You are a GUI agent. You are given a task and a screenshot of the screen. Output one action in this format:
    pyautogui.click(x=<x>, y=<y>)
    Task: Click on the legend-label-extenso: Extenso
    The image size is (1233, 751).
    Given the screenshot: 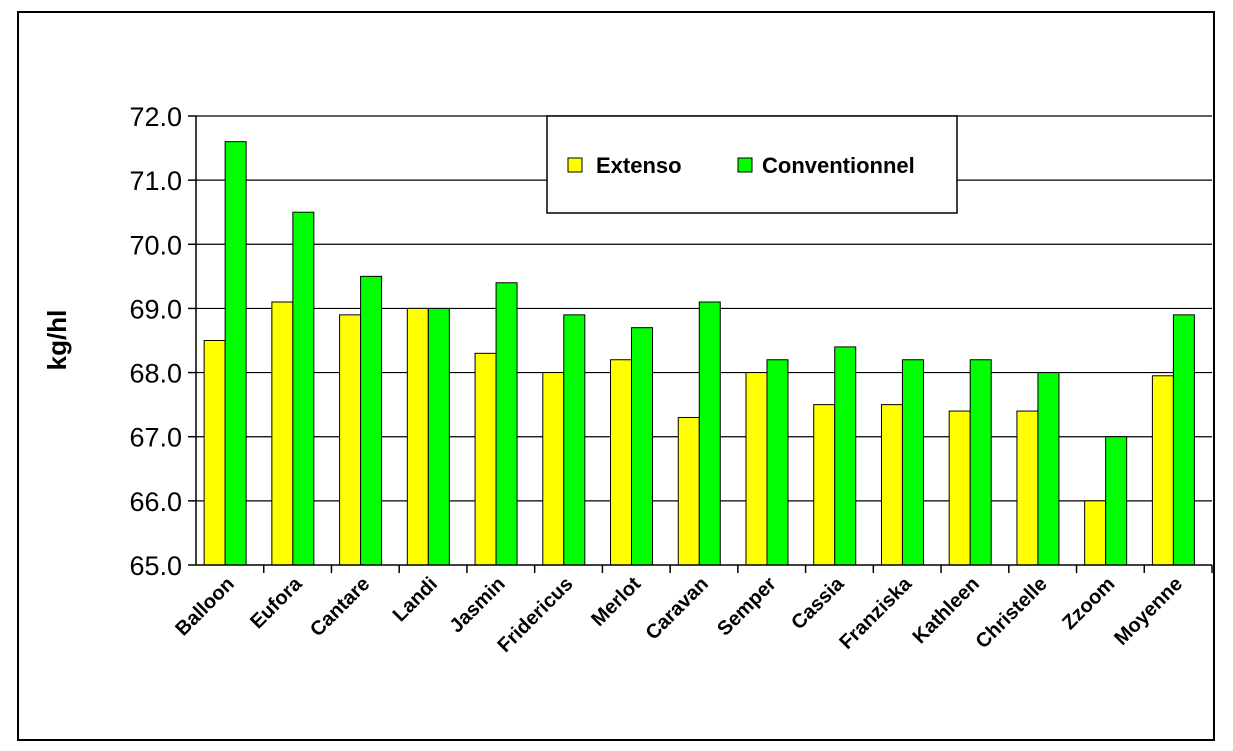 What is the action you would take?
    pyautogui.click(x=639, y=165)
    